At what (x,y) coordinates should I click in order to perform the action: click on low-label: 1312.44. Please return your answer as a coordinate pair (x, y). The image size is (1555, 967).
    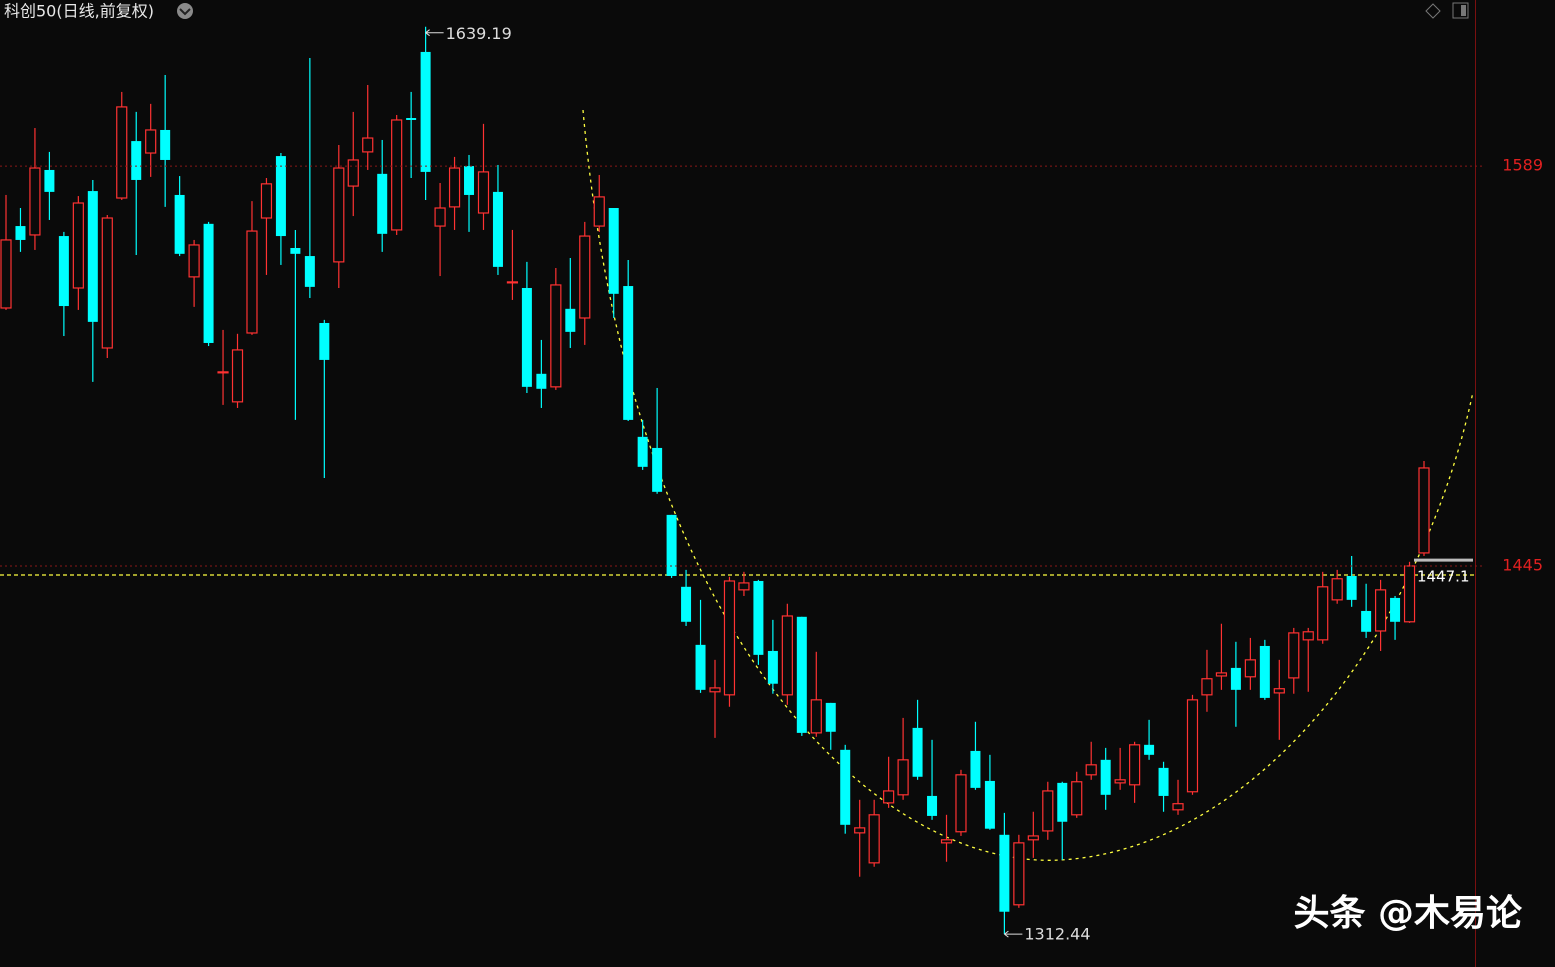
    Looking at the image, I should click on (1057, 934).